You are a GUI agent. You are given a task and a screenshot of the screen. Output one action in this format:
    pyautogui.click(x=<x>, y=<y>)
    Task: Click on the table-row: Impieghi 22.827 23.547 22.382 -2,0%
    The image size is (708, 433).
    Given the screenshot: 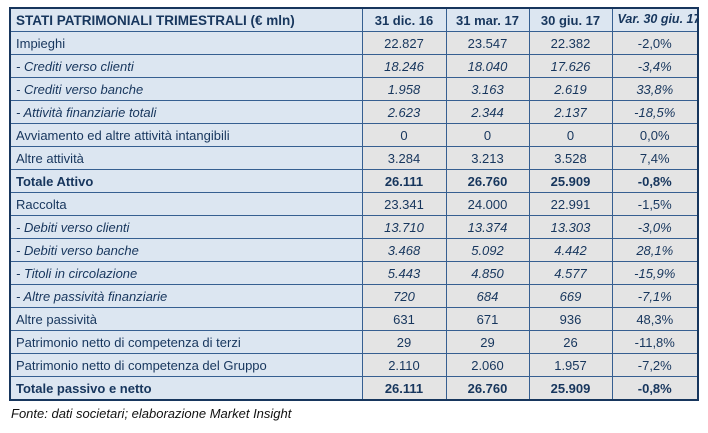 What is the action you would take?
    pyautogui.click(x=354, y=43)
    